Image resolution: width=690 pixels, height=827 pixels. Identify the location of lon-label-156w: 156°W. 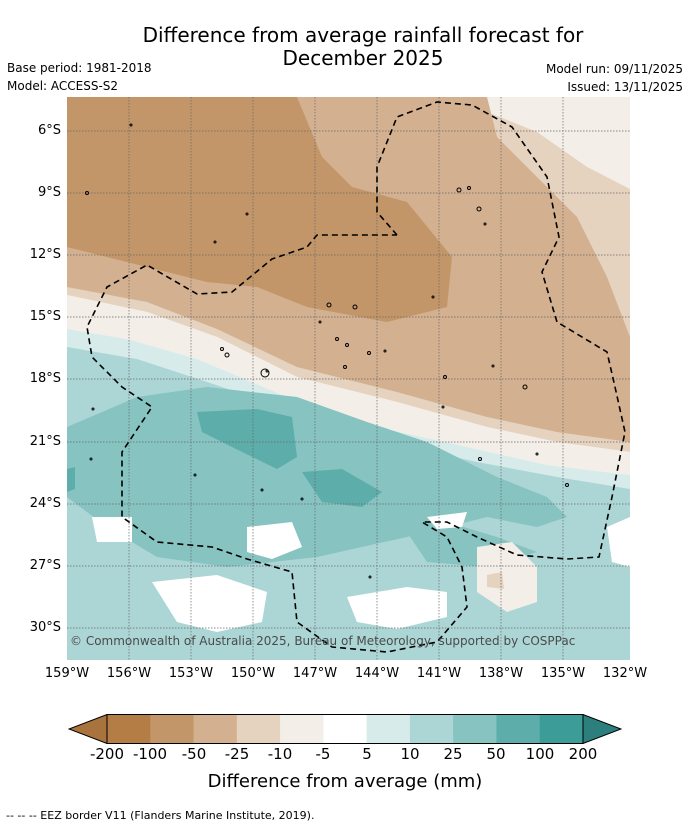
(129, 673).